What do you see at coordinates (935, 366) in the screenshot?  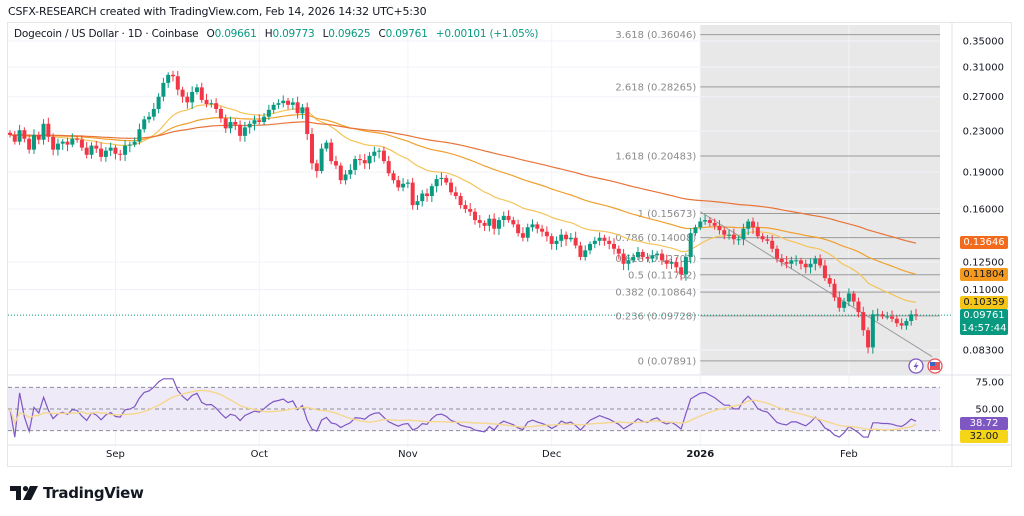 I see `us-flag-icon` at bounding box center [935, 366].